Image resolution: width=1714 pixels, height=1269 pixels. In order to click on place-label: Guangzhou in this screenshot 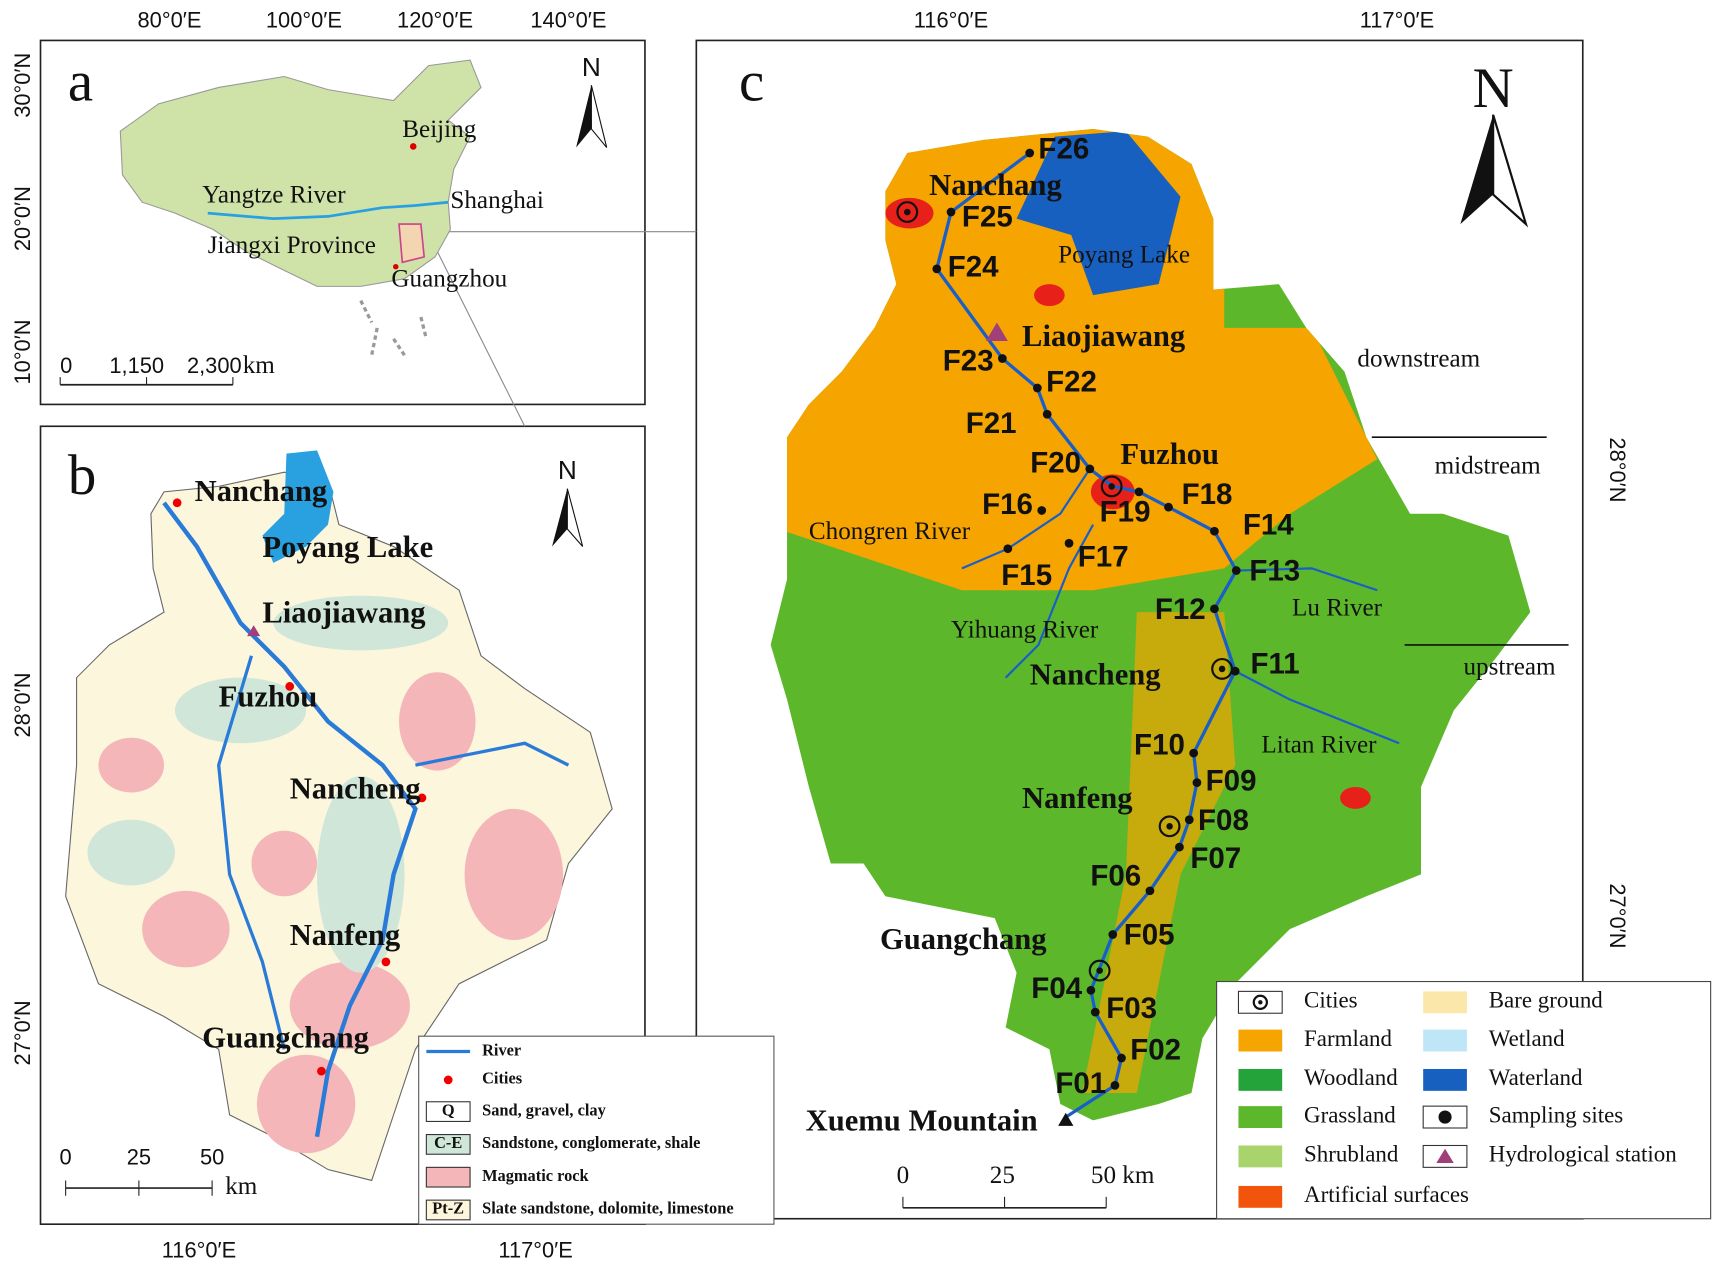, I will do `click(449, 279)`.